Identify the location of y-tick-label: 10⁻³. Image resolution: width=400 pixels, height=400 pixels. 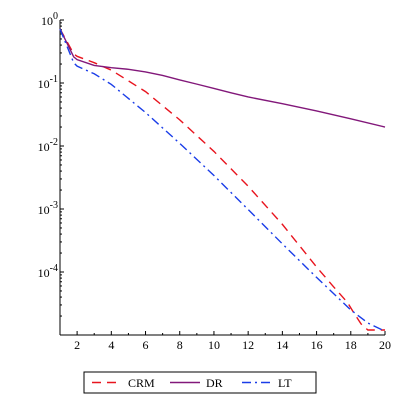
(48, 208).